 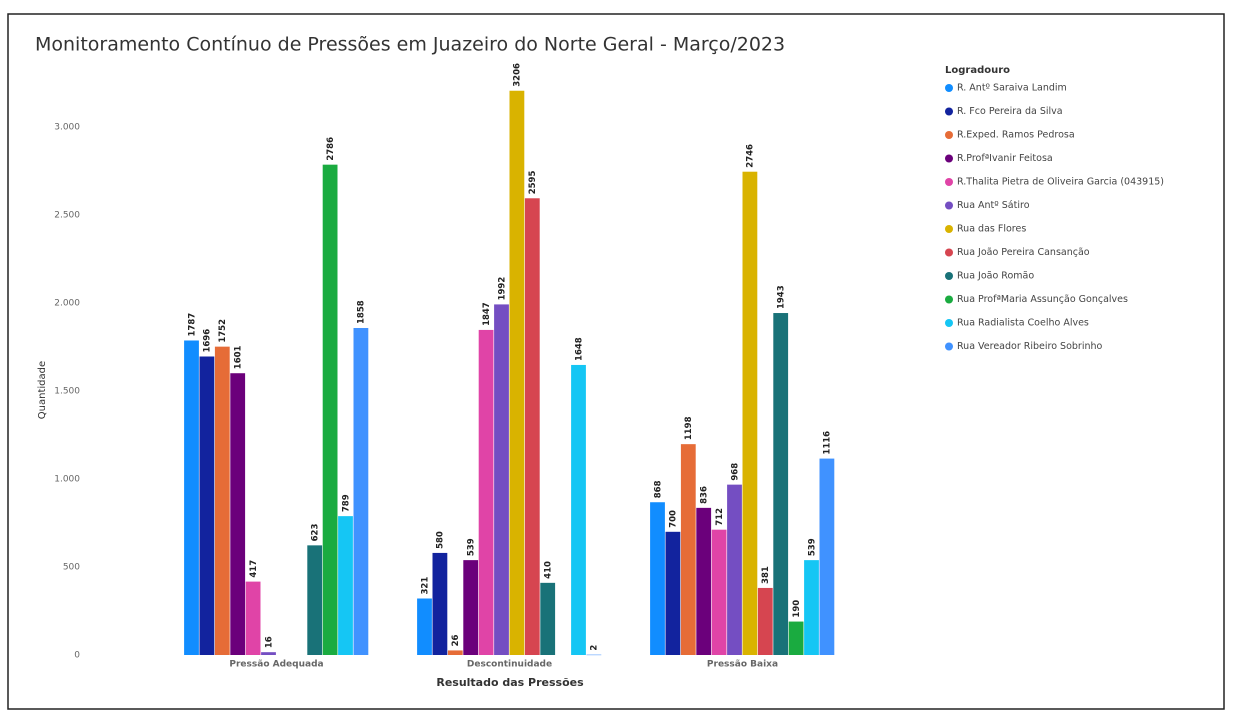 What do you see at coordinates (1030, 346) in the screenshot?
I see `legend-label: Rua Vereador Ribeiro Sobrinho` at bounding box center [1030, 346].